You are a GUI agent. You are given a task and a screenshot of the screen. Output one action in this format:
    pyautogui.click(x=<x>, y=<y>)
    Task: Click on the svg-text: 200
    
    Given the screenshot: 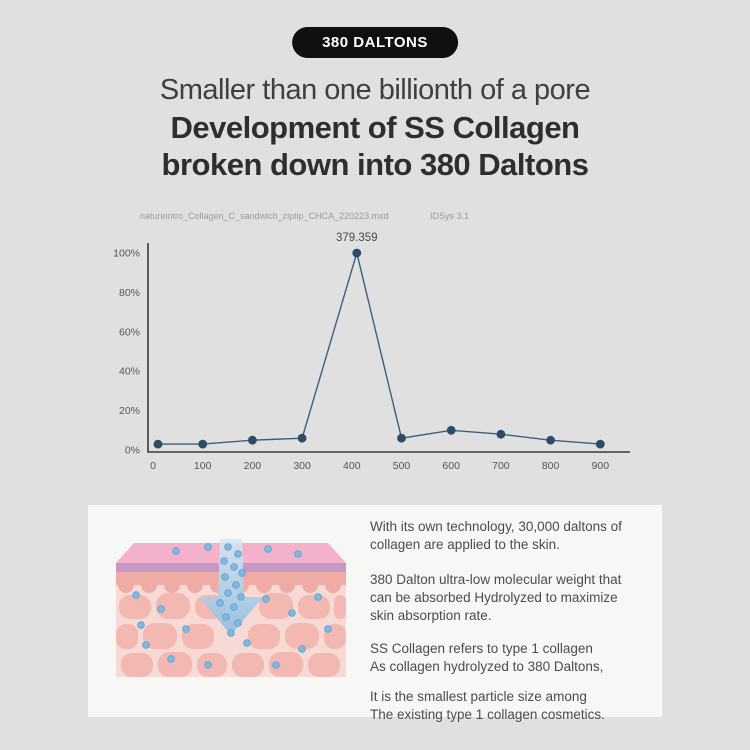 What is the action you would take?
    pyautogui.click(x=253, y=466)
    